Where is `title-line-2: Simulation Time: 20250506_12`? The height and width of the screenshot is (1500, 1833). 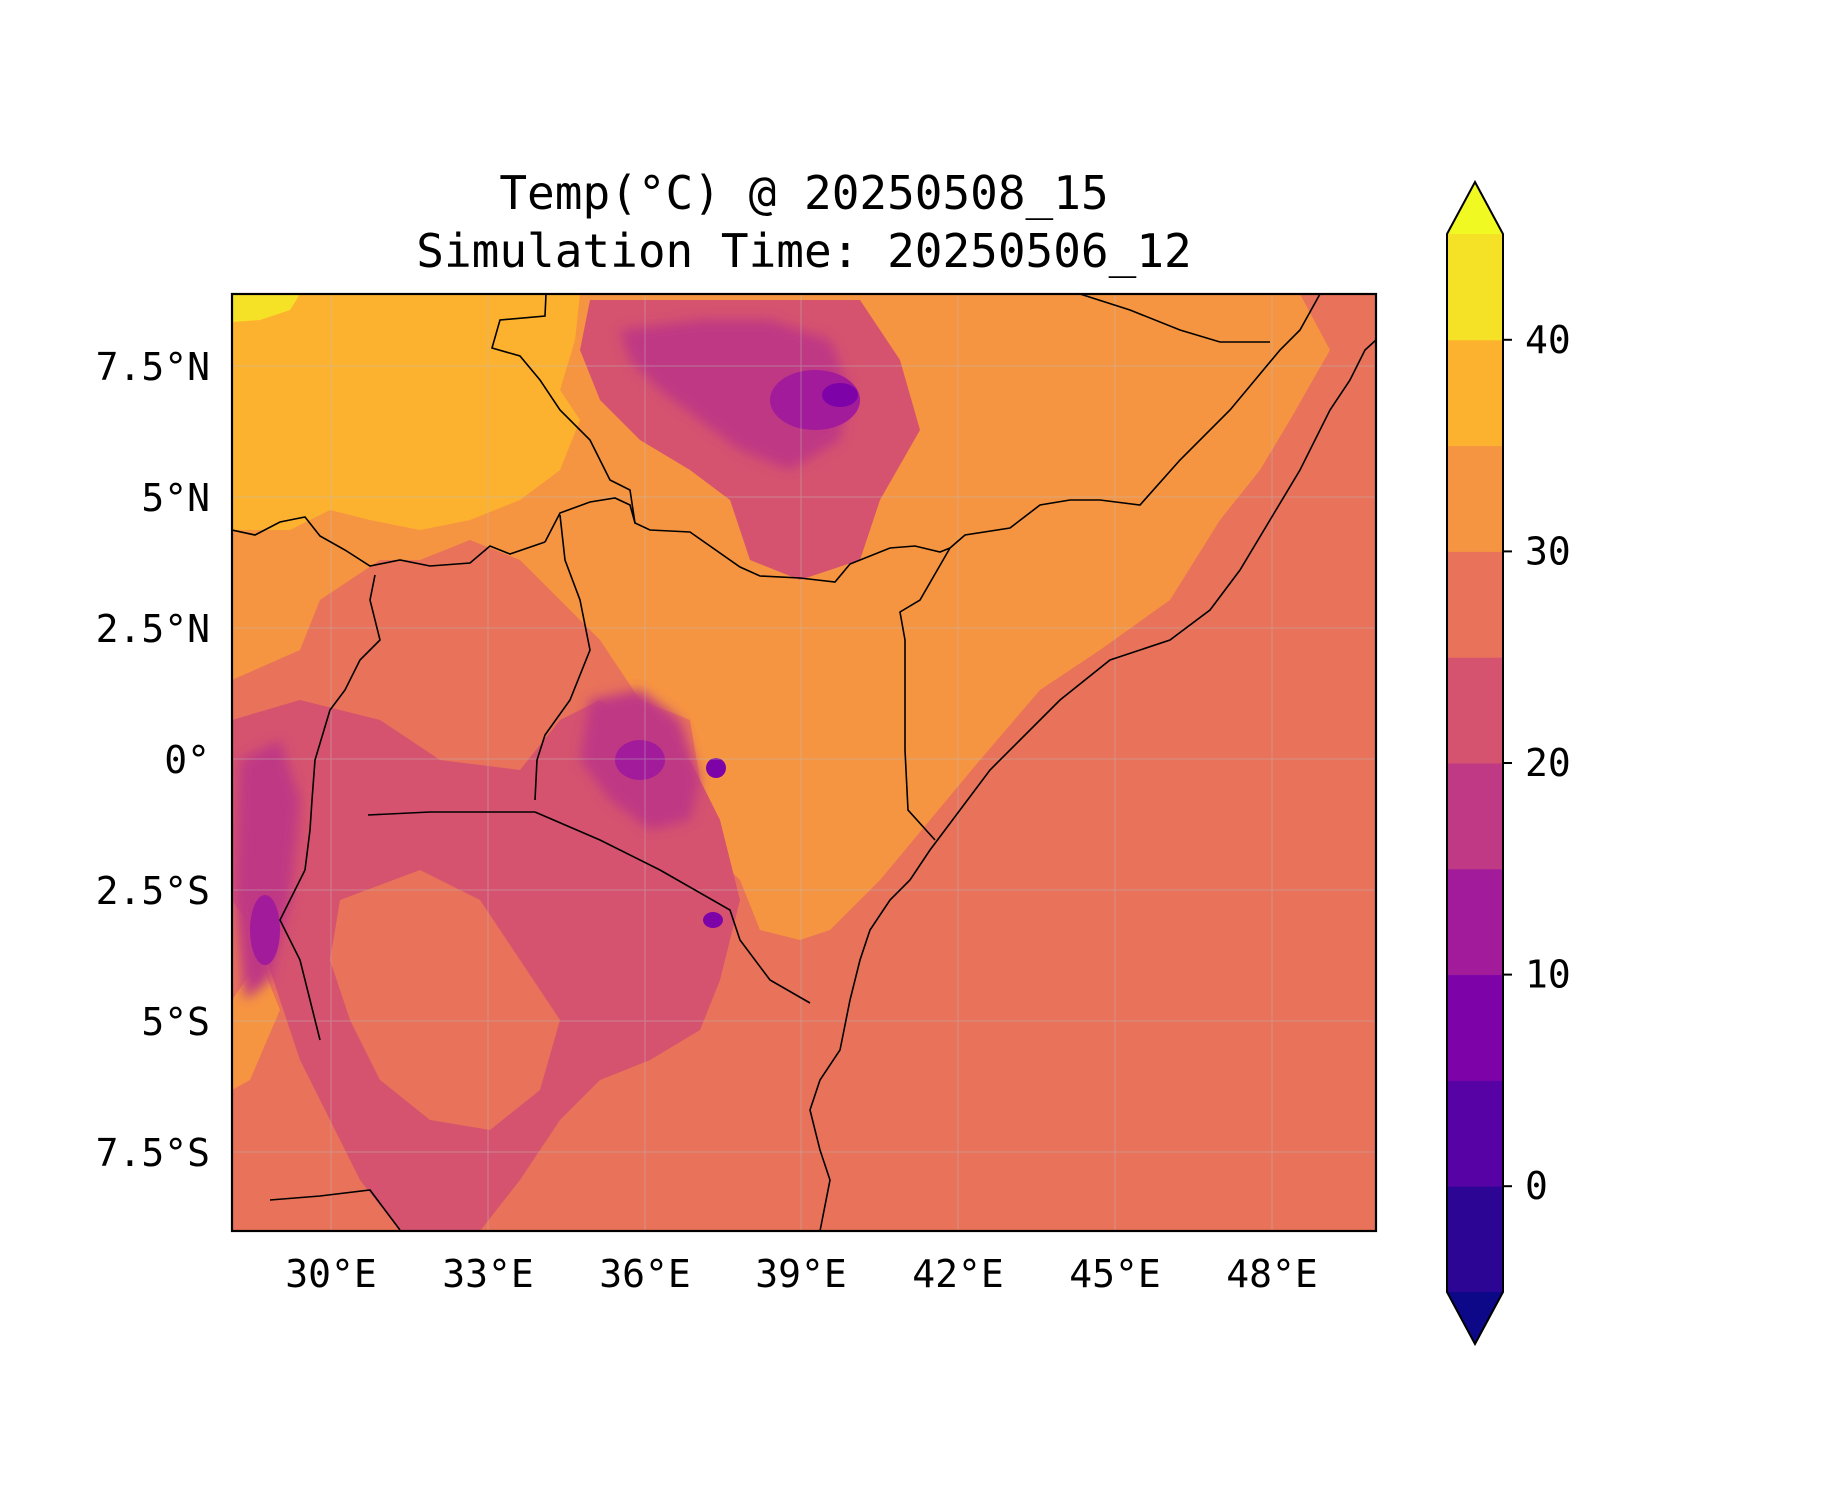 title-line-2: Simulation Time: 20250506_12 is located at coordinates (803, 251).